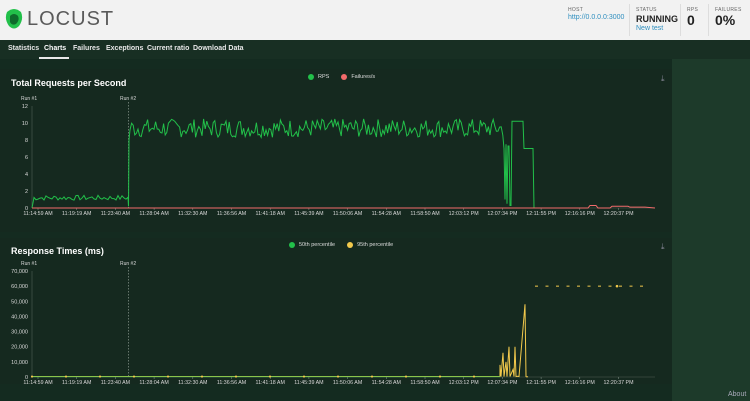 The image size is (750, 401). Describe the element at coordinates (19, 333) in the screenshot. I see `y-tick-label: 30,000` at that location.